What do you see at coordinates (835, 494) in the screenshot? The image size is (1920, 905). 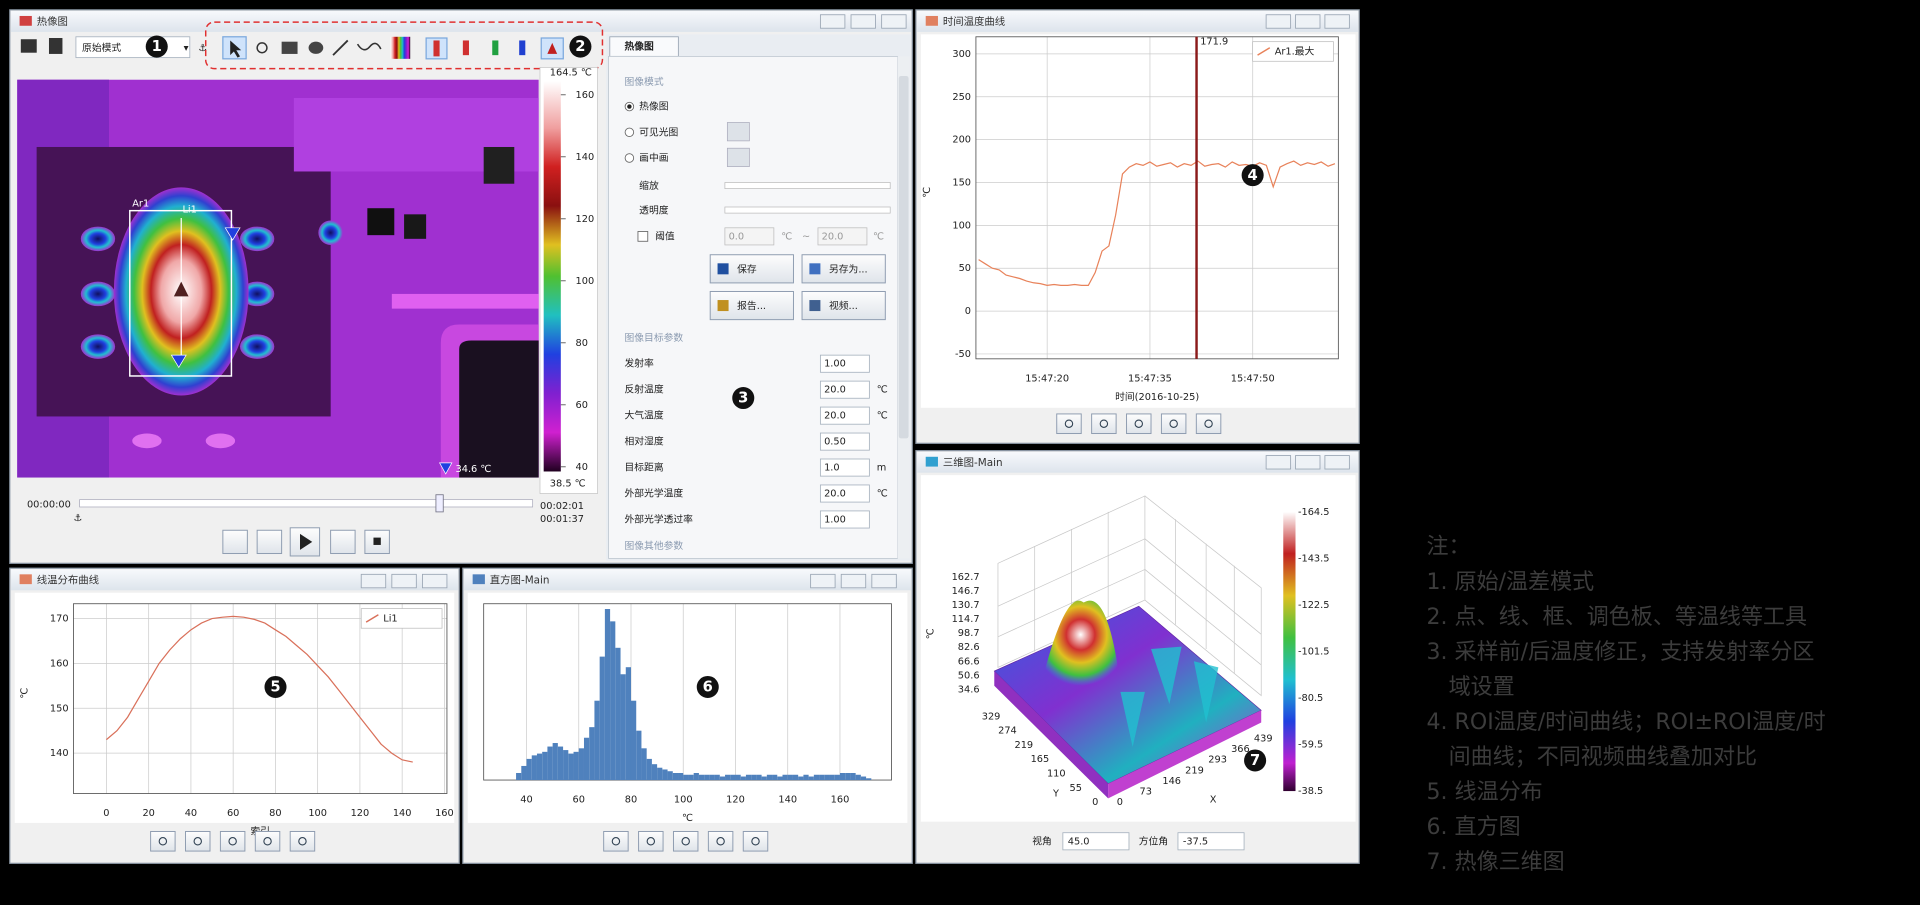 I see `param-value: 20.0` at bounding box center [835, 494].